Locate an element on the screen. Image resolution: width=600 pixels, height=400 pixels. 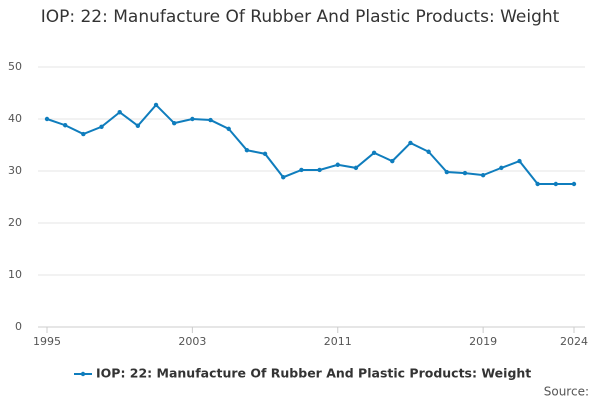
x-tick-label: 2011 is located at coordinates (338, 341).